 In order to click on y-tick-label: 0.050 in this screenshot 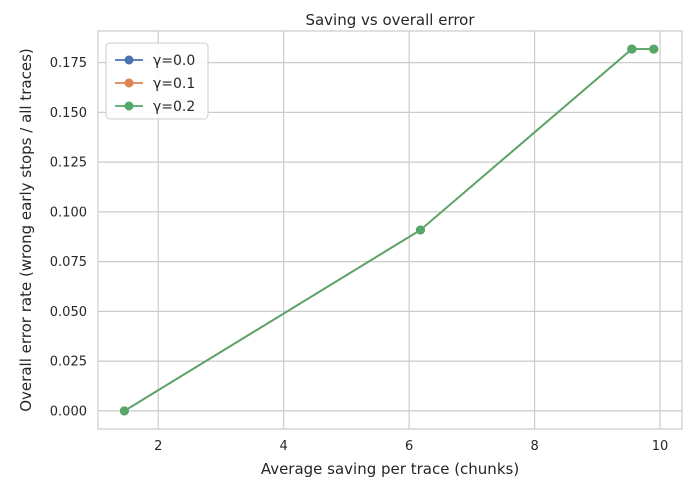, I will do `click(68, 312)`.